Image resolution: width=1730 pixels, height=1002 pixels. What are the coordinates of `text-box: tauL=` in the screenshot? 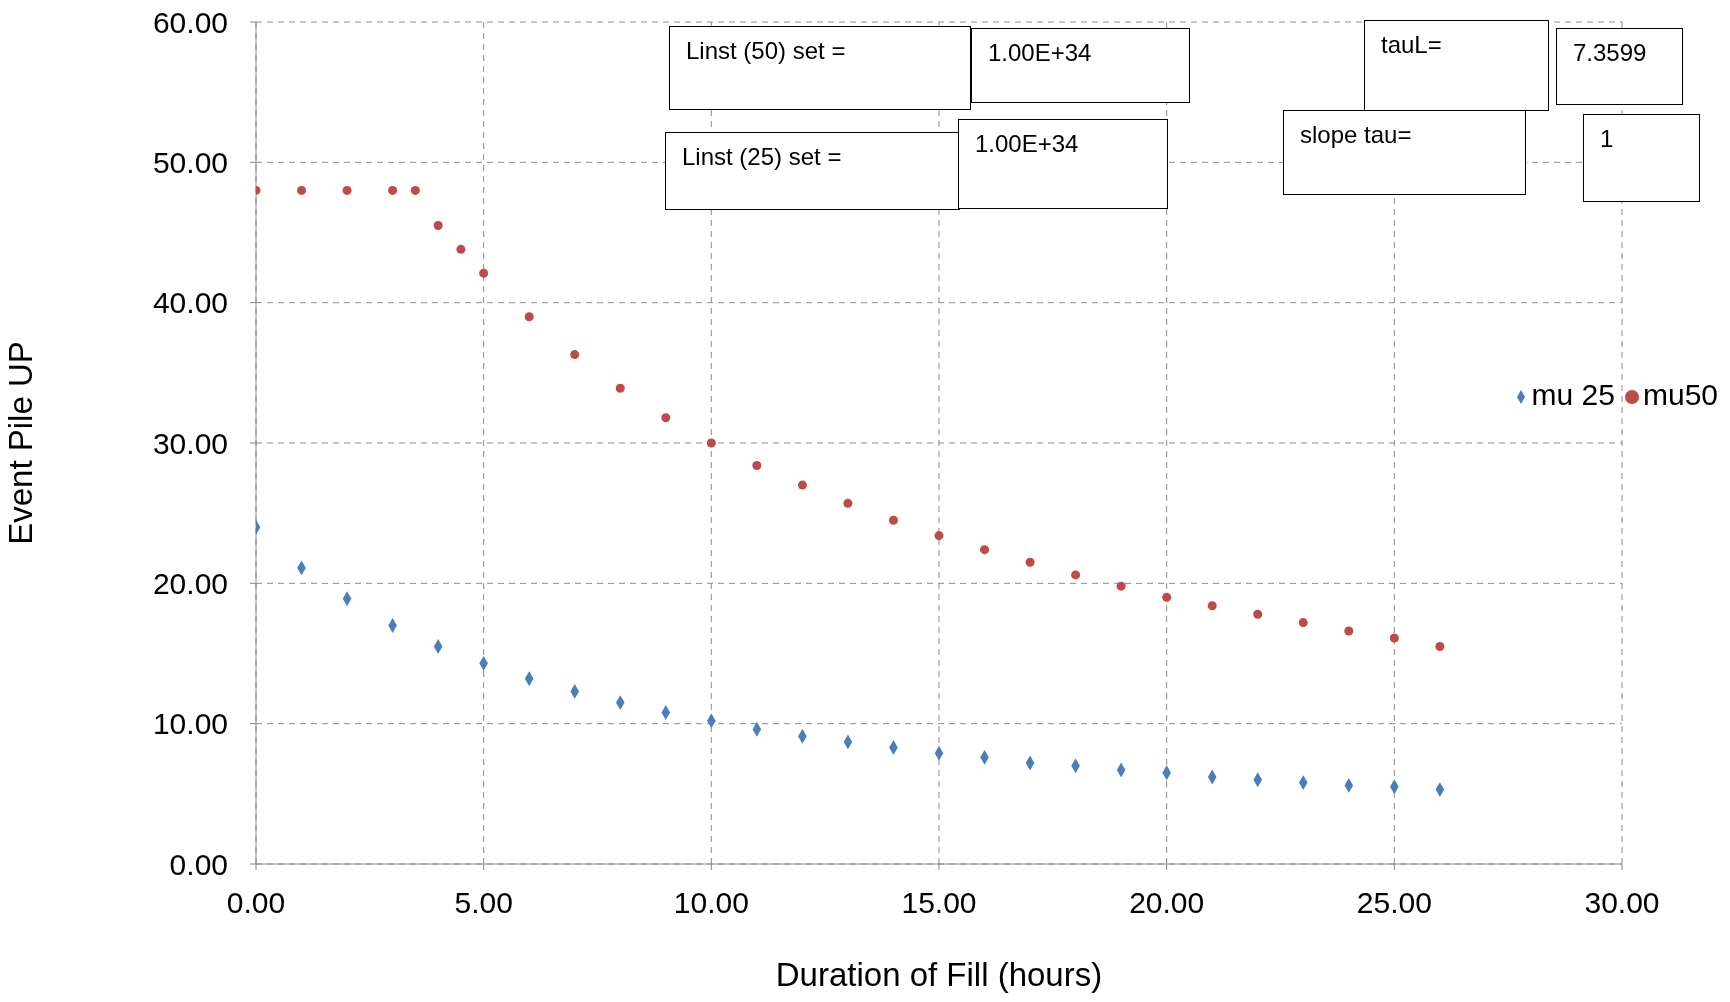 It's located at (1456, 65).